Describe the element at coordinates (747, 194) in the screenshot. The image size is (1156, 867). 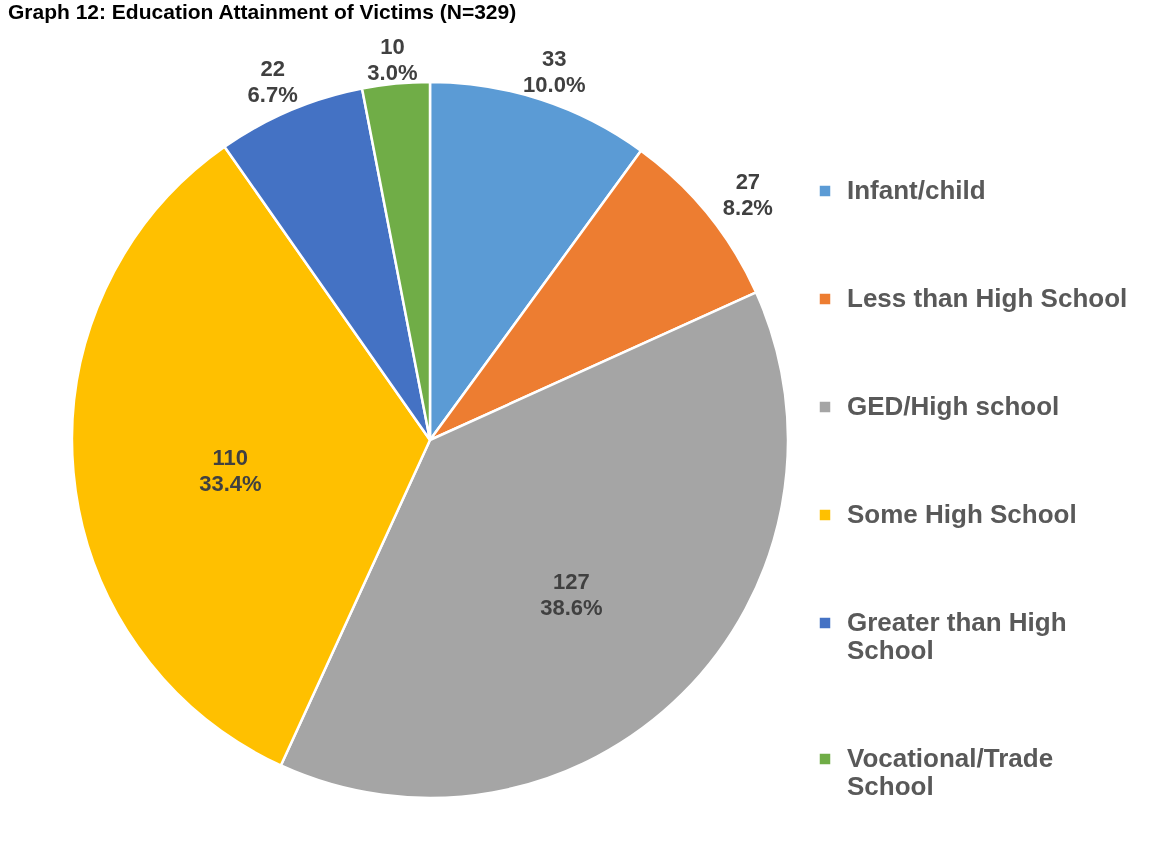
I see `data-label: 27 8.2%` at that location.